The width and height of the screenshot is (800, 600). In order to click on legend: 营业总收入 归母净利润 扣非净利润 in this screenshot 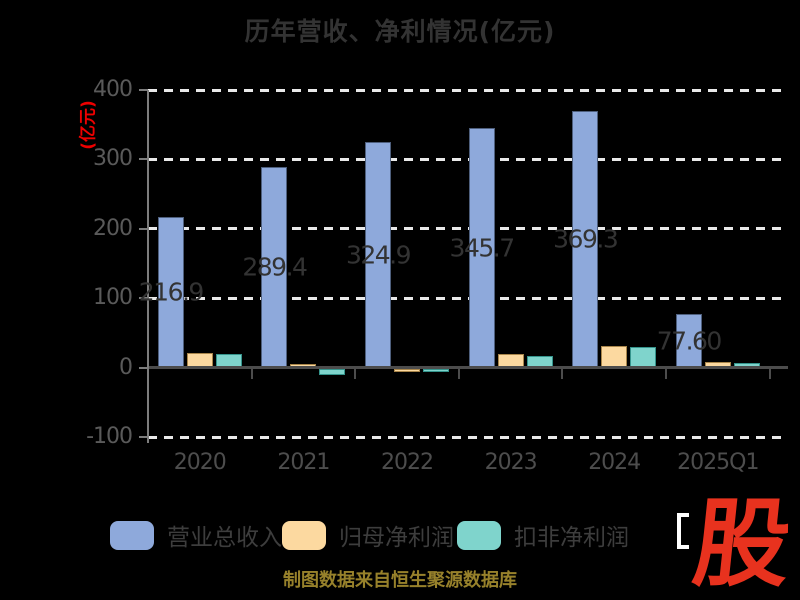, I will do `click(400, 535)`.